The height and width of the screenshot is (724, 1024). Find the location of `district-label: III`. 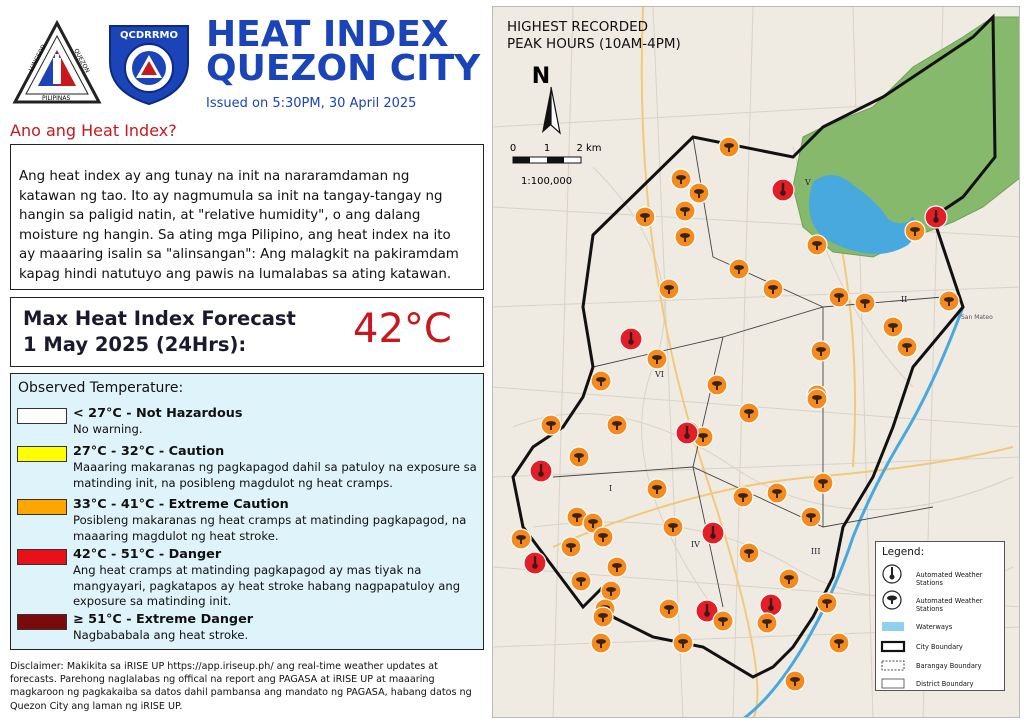

district-label: III is located at coordinates (815, 551).